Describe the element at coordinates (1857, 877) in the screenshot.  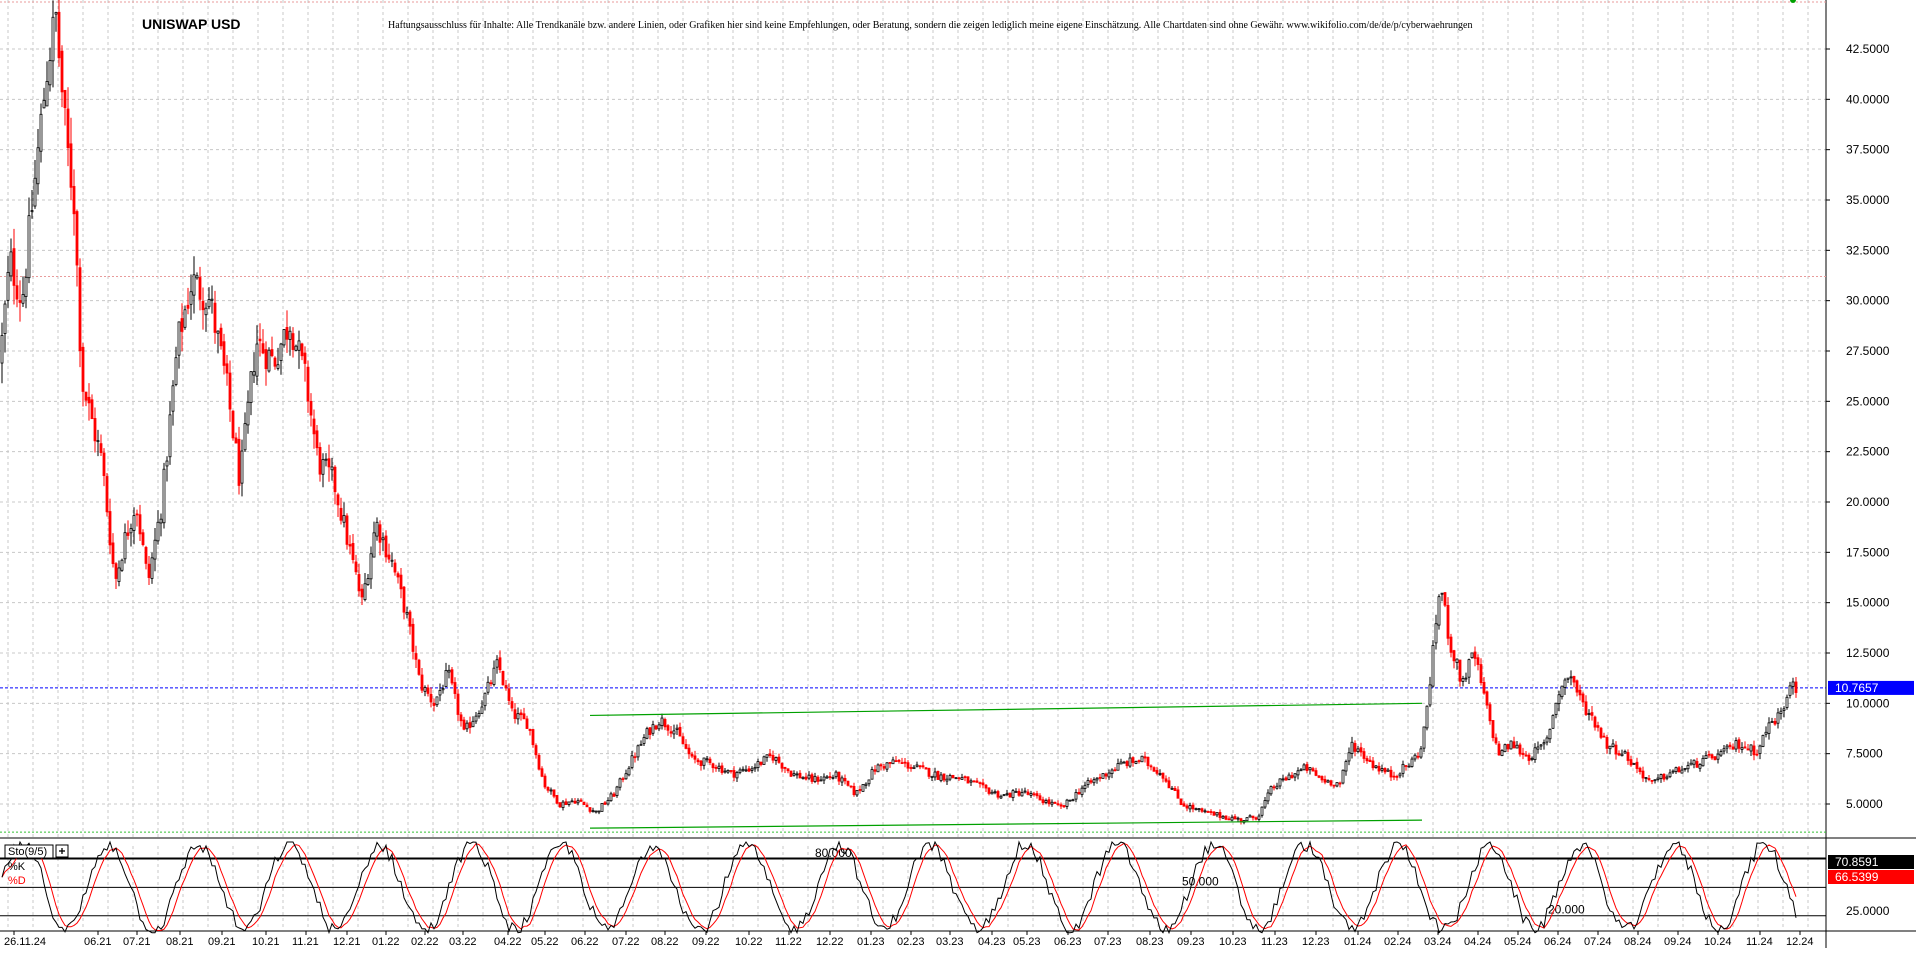
I see `d-value-badge: 66.5399` at that location.